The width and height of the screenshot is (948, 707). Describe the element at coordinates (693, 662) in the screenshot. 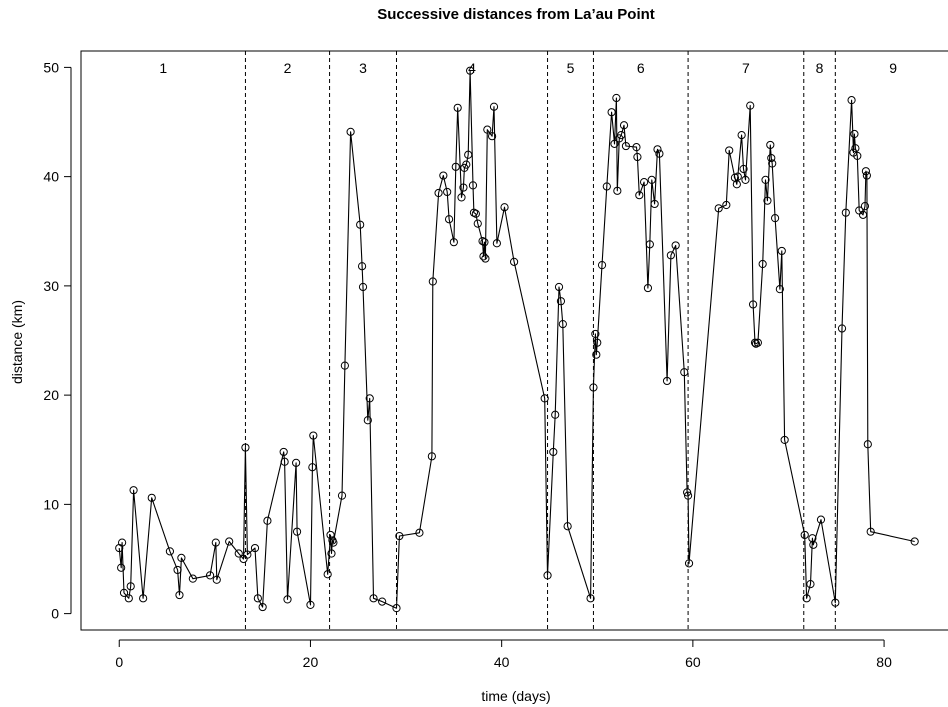

I see `x-tick-label: 60` at that location.